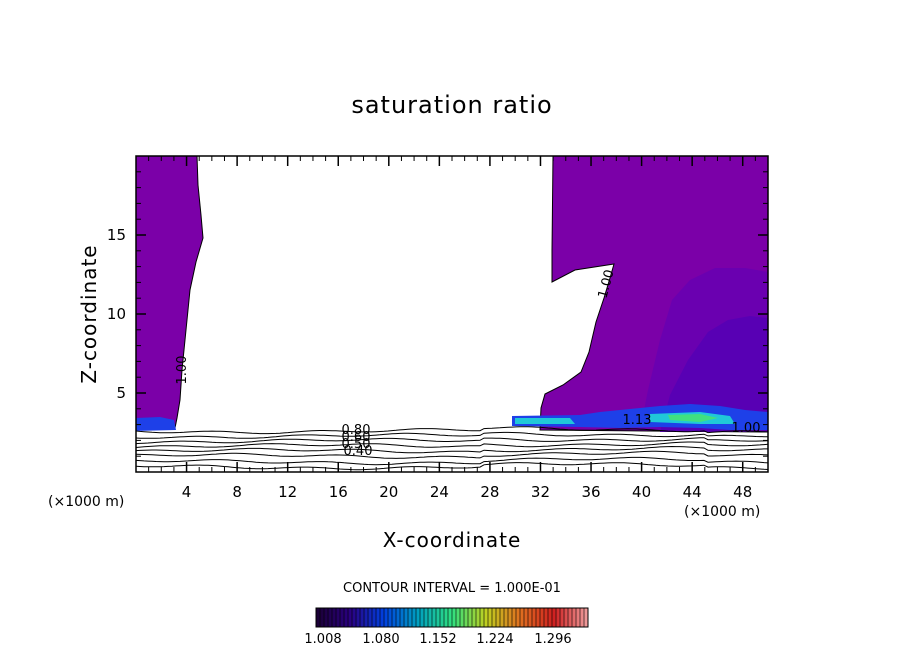  What do you see at coordinates (380, 639) in the screenshot?
I see `colorbar-tick-label: 1.080` at bounding box center [380, 639].